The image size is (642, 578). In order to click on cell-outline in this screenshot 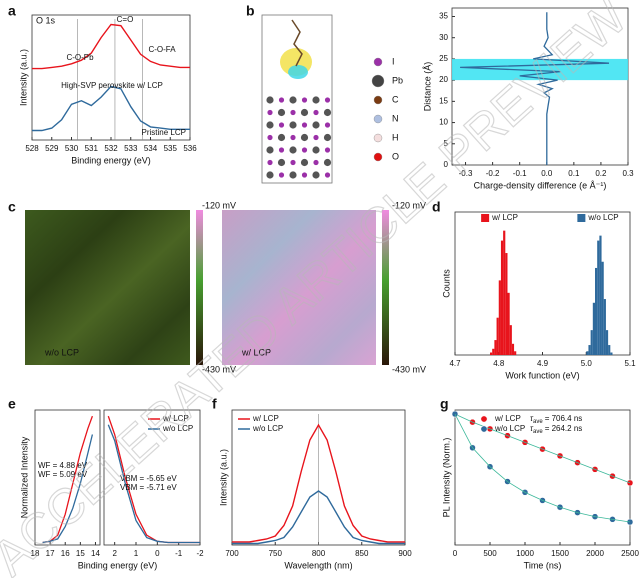, I will do `click(297, 99)`.